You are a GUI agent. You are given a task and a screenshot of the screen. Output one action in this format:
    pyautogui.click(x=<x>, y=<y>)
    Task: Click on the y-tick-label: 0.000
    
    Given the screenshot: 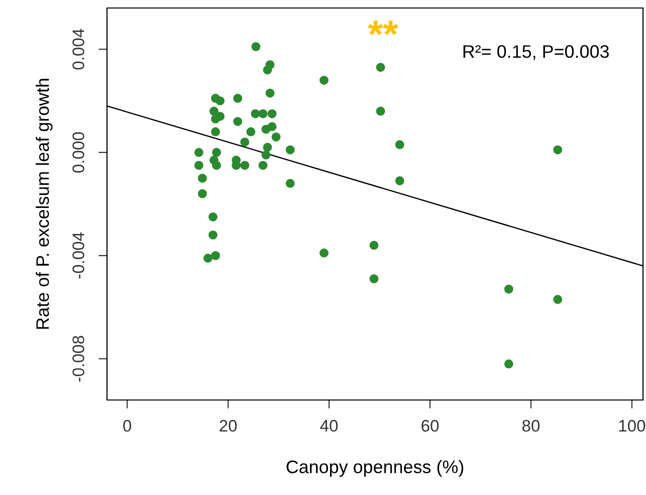 What is the action you would take?
    pyautogui.click(x=78, y=152)
    